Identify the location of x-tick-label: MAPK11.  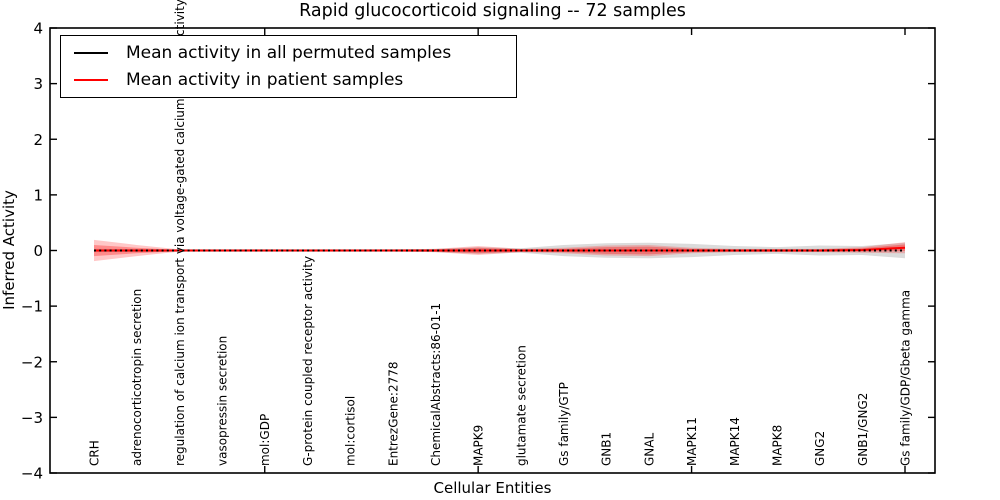
(692, 441).